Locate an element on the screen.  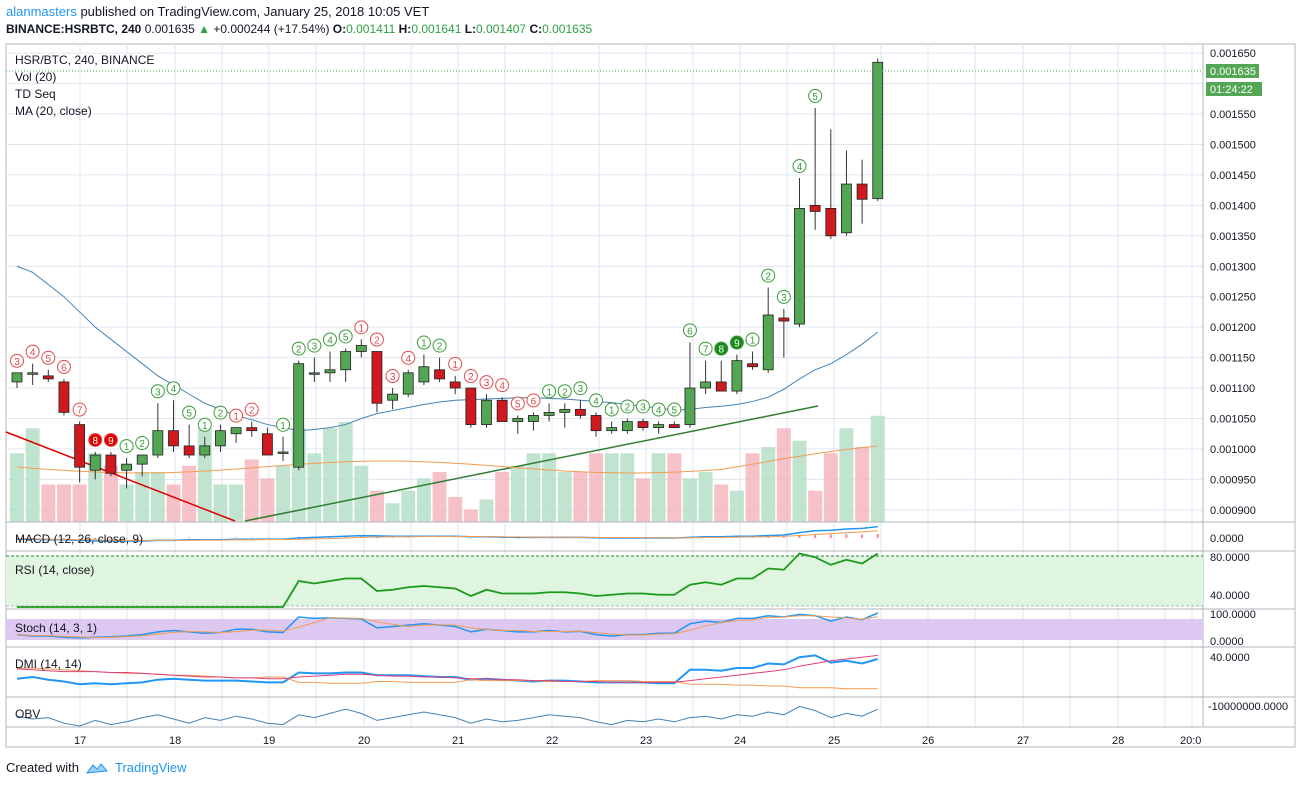
price-tick: 0.001500 is located at coordinates (1233, 145).